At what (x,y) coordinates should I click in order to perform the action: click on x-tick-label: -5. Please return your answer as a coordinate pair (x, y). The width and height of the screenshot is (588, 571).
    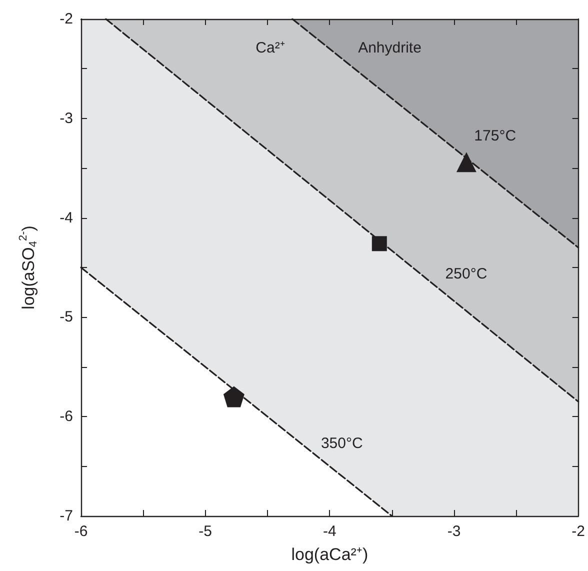
    Looking at the image, I should click on (205, 531).